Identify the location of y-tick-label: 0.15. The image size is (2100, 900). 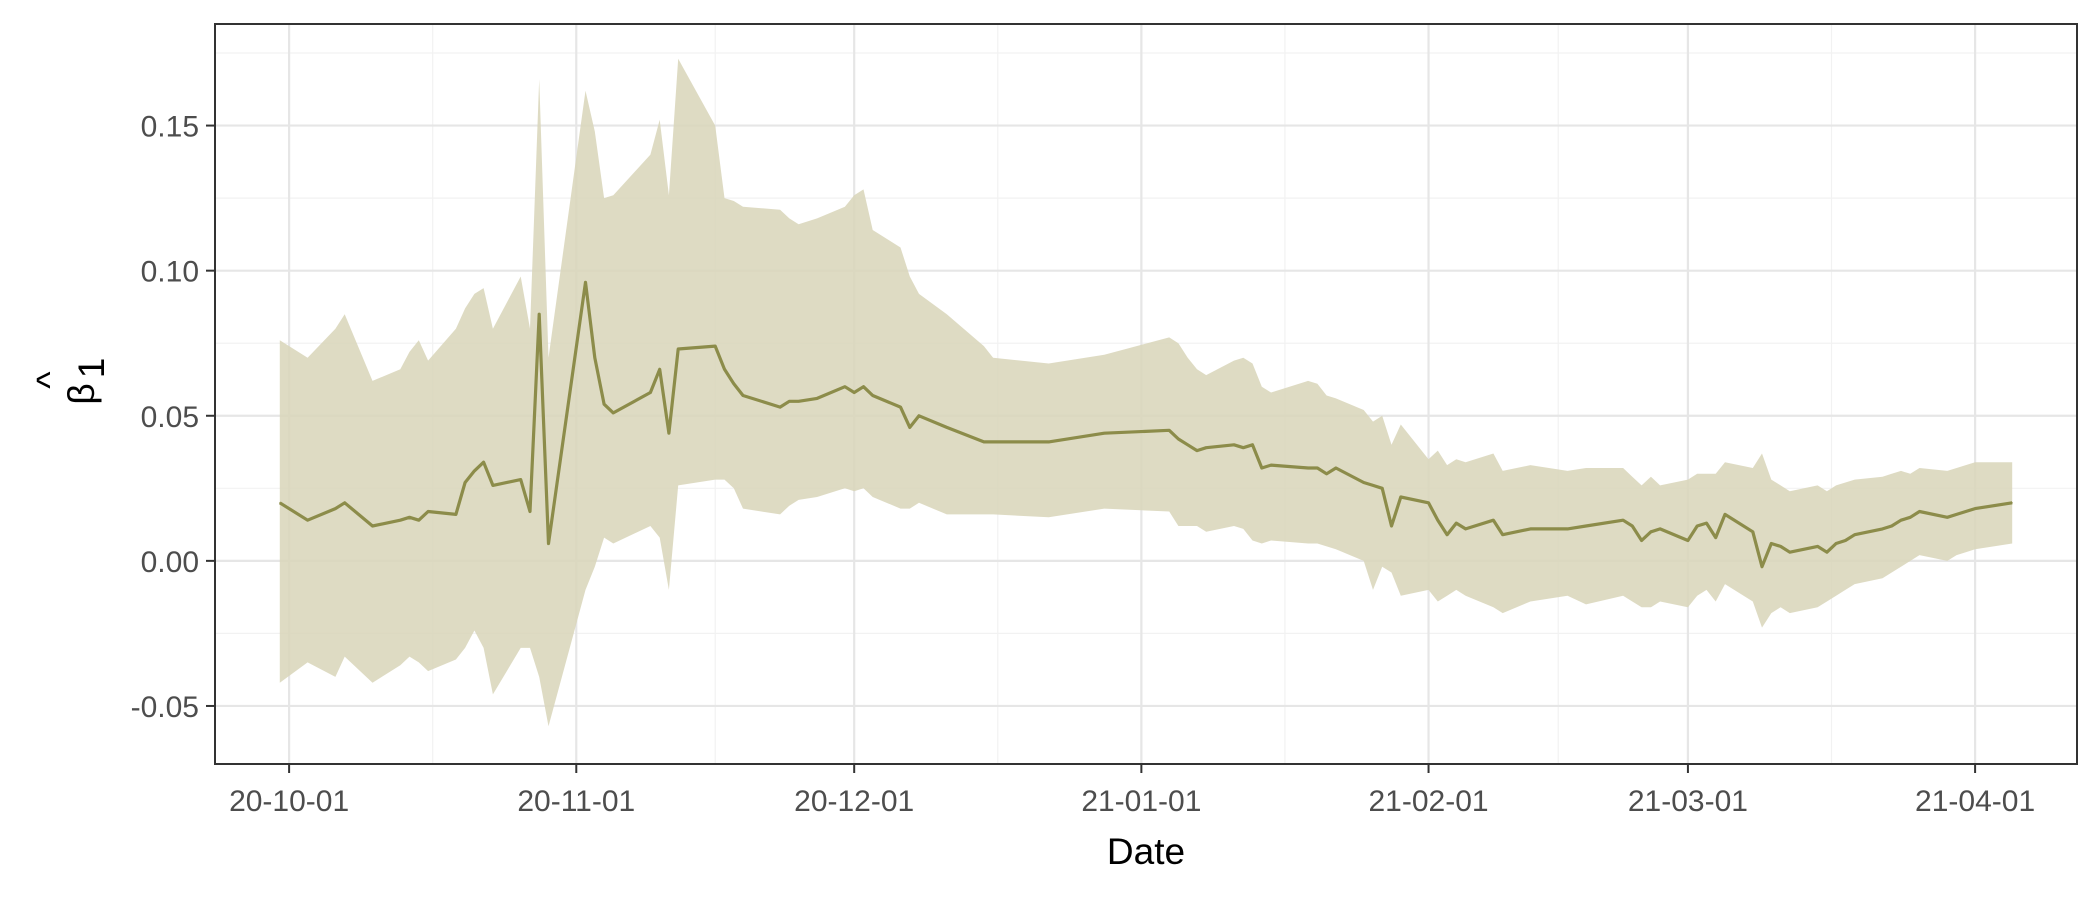
(170, 127).